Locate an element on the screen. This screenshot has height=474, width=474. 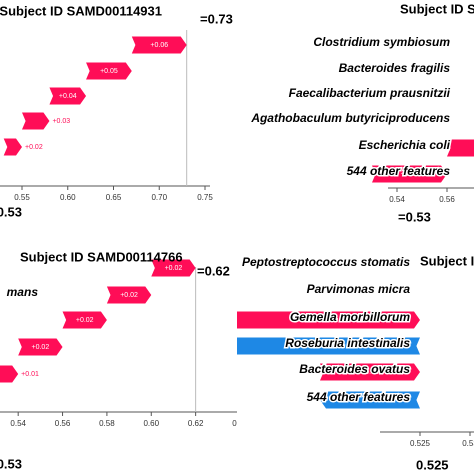
feature-label: Bacteroides fragilis is located at coordinates (395, 68).